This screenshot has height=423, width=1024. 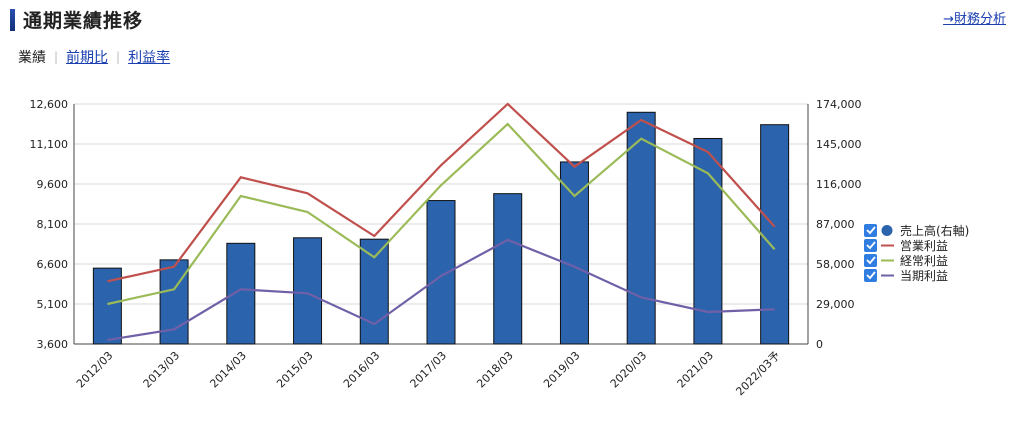 What do you see at coordinates (839, 144) in the screenshot?
I see `right-axis-tick-label: 145,000` at bounding box center [839, 144].